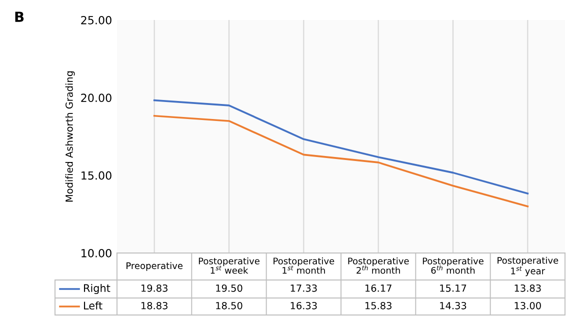 The image size is (585, 325). What do you see at coordinates (304, 265) in the screenshot?
I see `x-tick-label: Postoperative 1$^{st}$ month` at bounding box center [304, 265].